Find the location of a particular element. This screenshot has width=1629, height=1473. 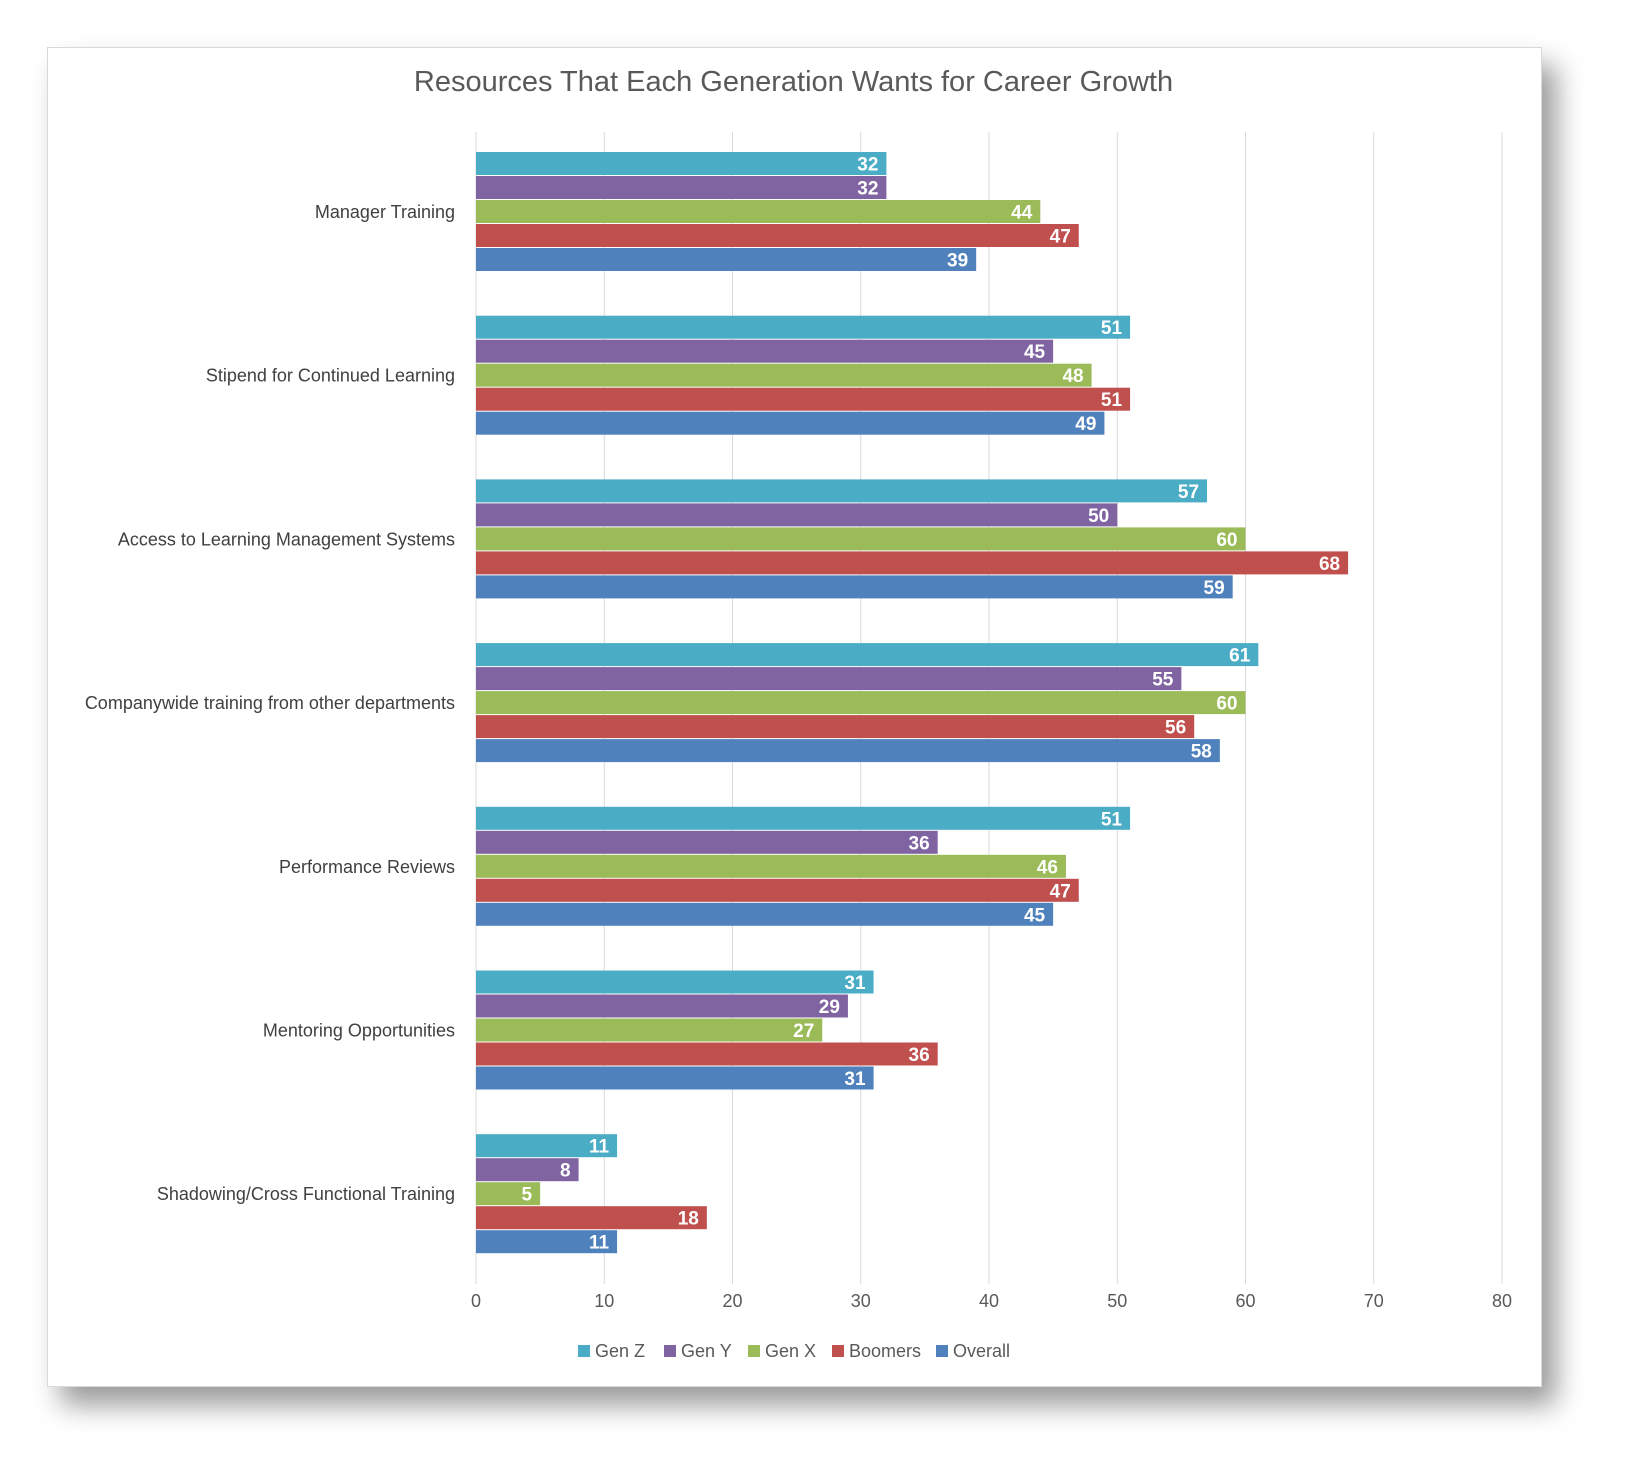

data-label: 49 is located at coordinates (1085, 424).